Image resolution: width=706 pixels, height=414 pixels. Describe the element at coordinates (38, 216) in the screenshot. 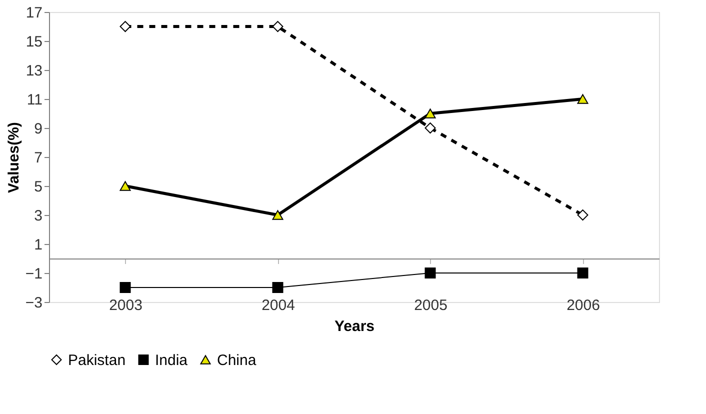

I see `y-tick-label: 3` at that location.